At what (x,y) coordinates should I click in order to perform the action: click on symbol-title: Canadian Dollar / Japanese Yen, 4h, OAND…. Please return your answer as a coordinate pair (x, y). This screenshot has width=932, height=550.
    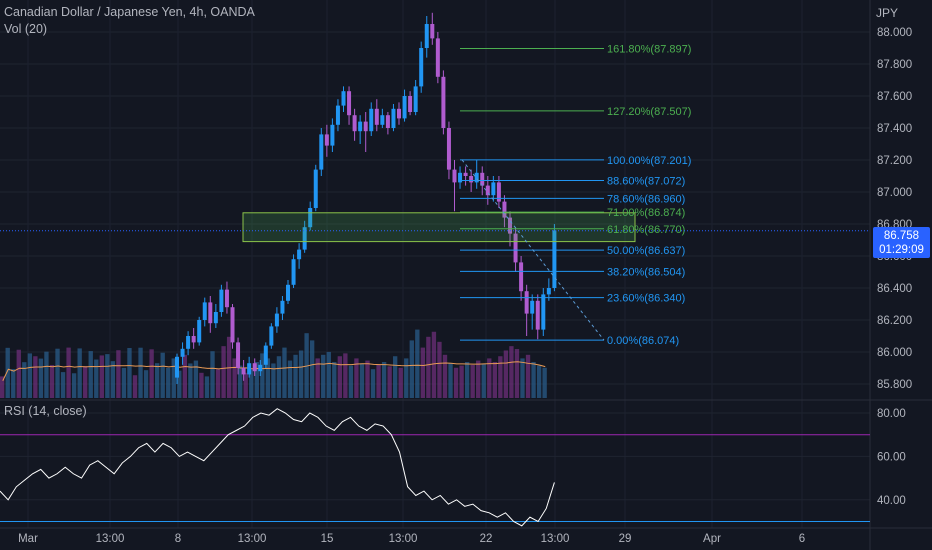
    Looking at the image, I should click on (129, 12).